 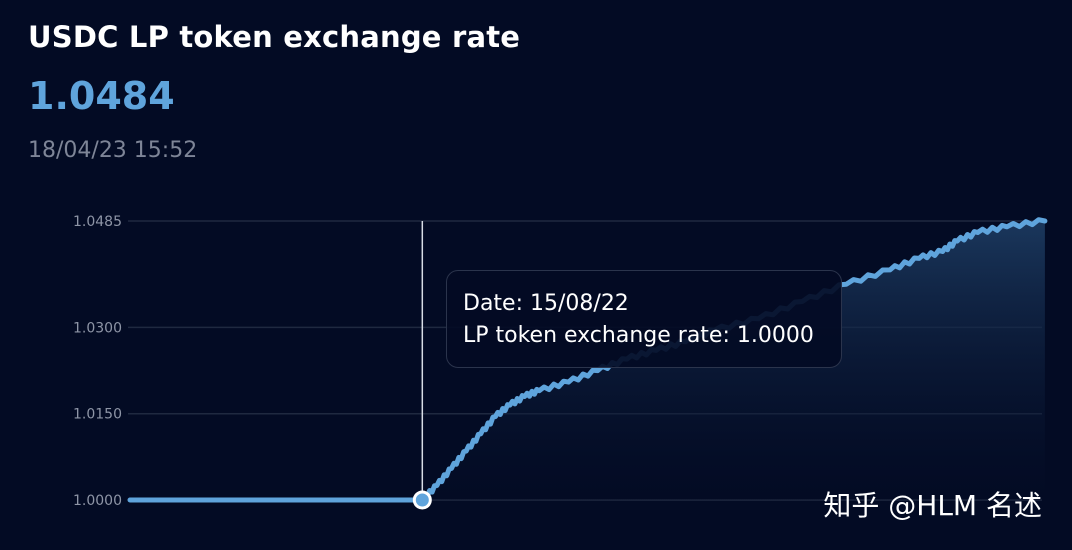 I want to click on y-axis-ticks: 1.0000 1.0150 1.0300 1.0485, so click(x=97, y=361).